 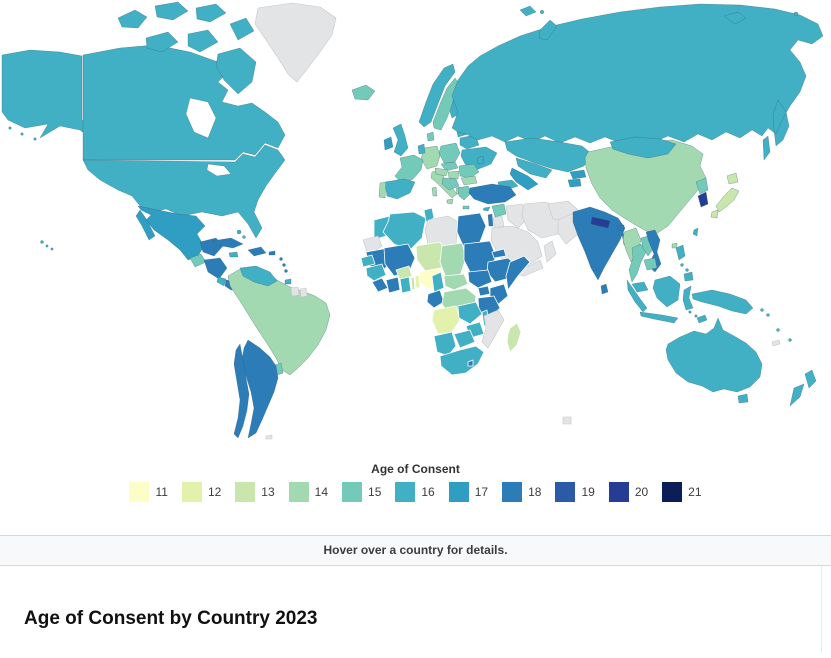 I want to click on region-greenland, so click(x=295, y=42).